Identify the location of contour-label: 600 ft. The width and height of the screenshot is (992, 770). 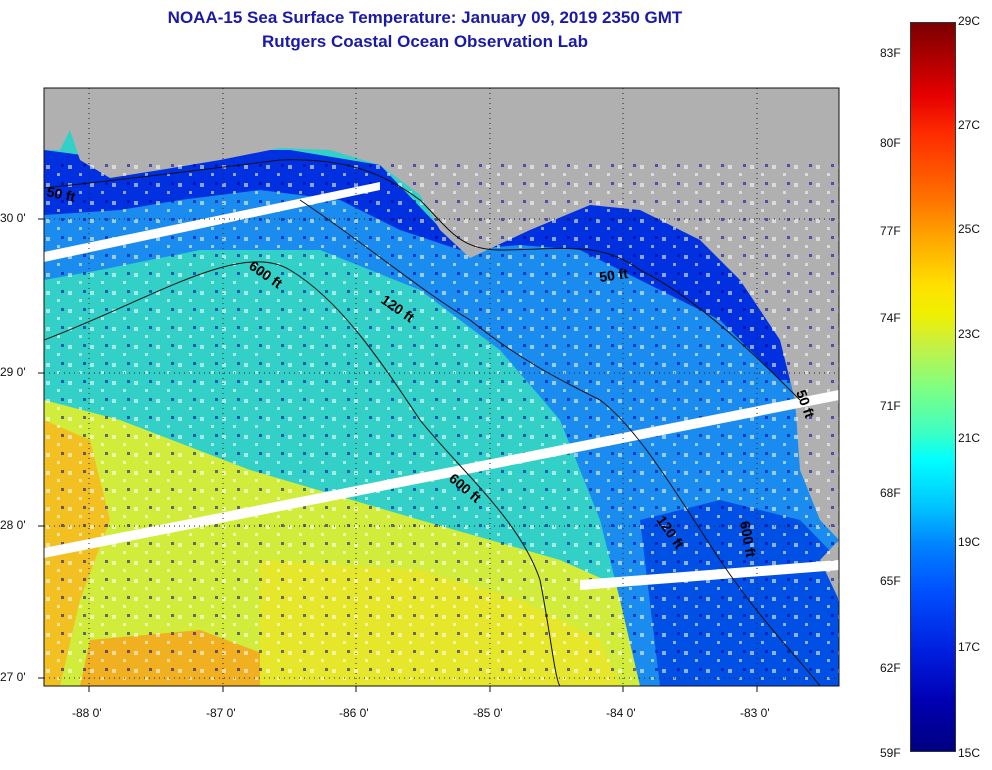
(748, 539).